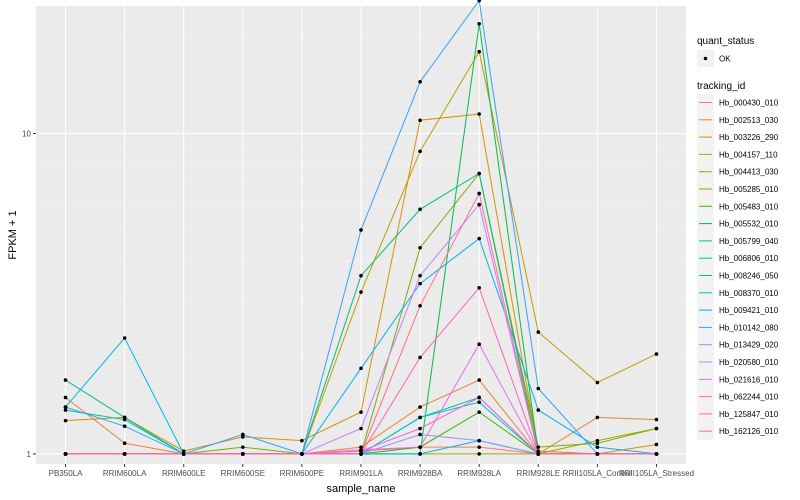 The width and height of the screenshot is (800, 500). What do you see at coordinates (749, 172) in the screenshot?
I see `legend-item-label: Hb_004413_030` at bounding box center [749, 172].